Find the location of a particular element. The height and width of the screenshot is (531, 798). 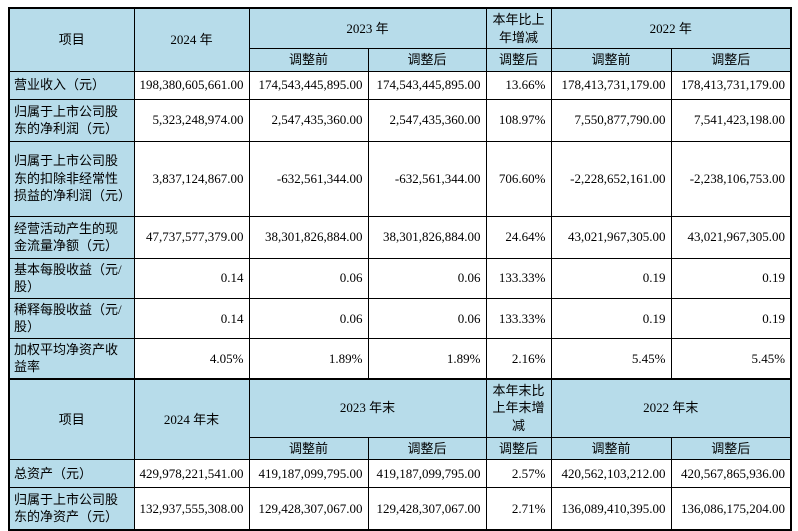

value-cell: 2.71% is located at coordinates (518, 509).